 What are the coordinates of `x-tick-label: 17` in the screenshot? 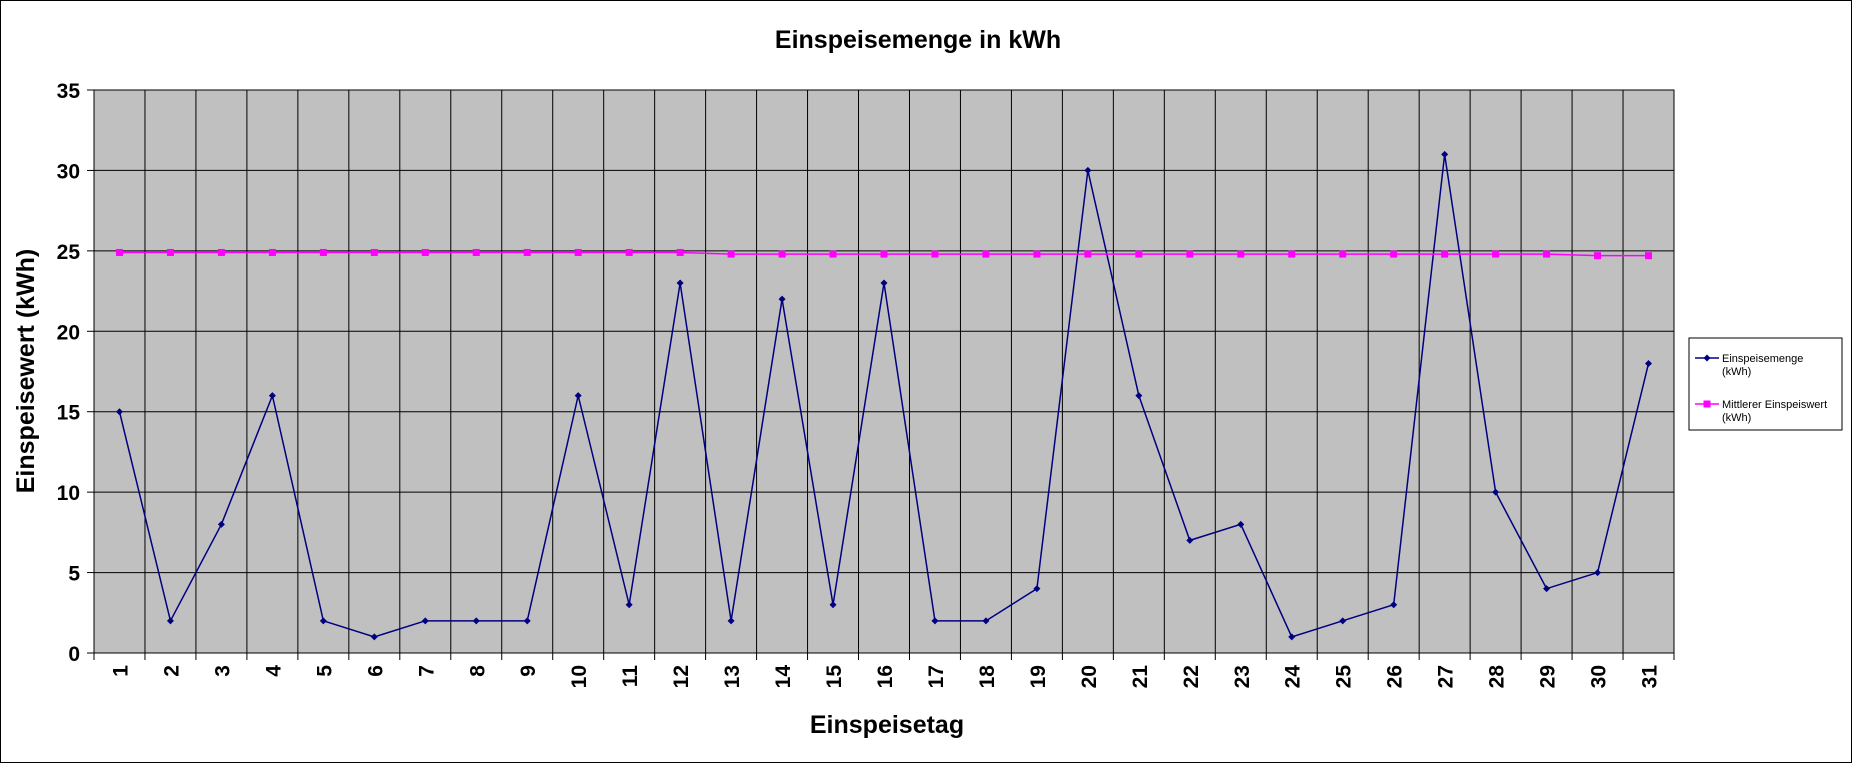 It's located at (936, 676).